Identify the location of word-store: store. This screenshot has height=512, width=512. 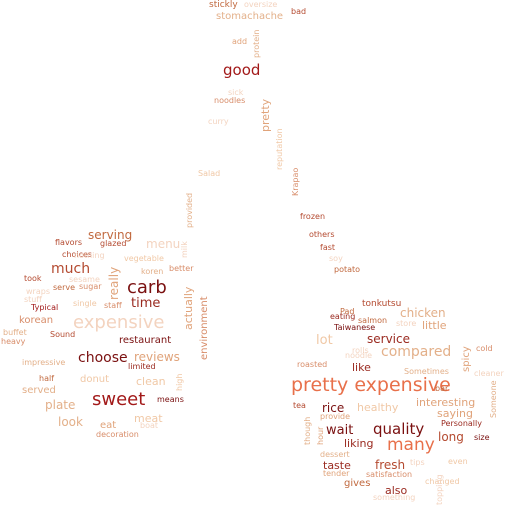
(406, 323).